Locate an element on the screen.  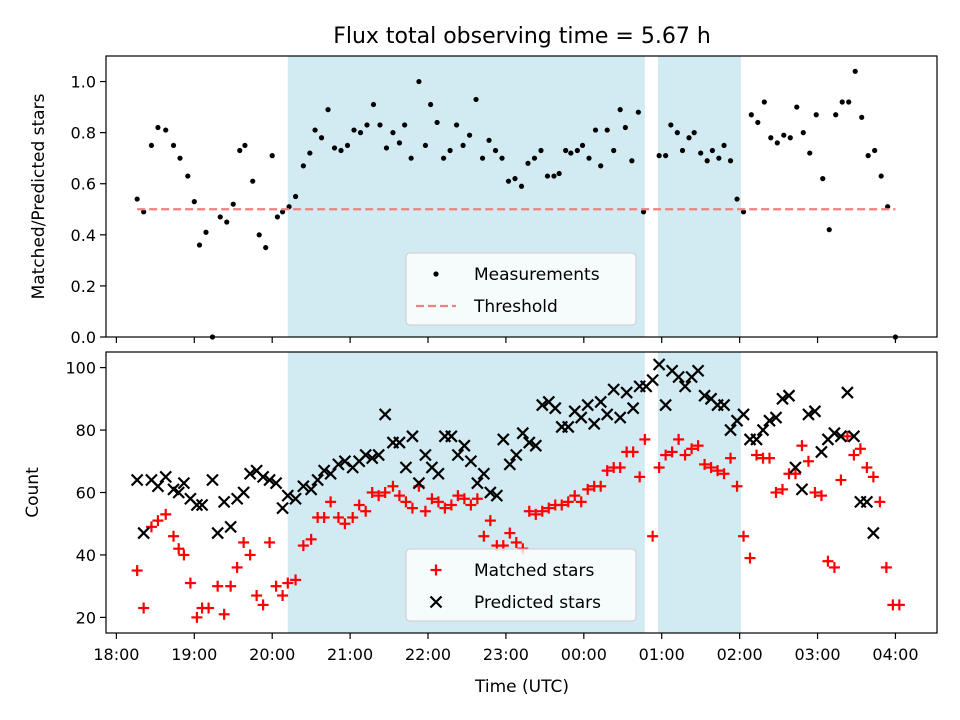
y-tick-label: 0.2 is located at coordinates (83, 286).